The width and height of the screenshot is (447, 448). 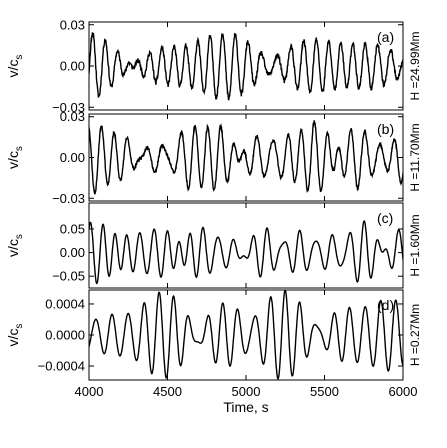 I want to click on panel-label: (b), so click(x=385, y=129).